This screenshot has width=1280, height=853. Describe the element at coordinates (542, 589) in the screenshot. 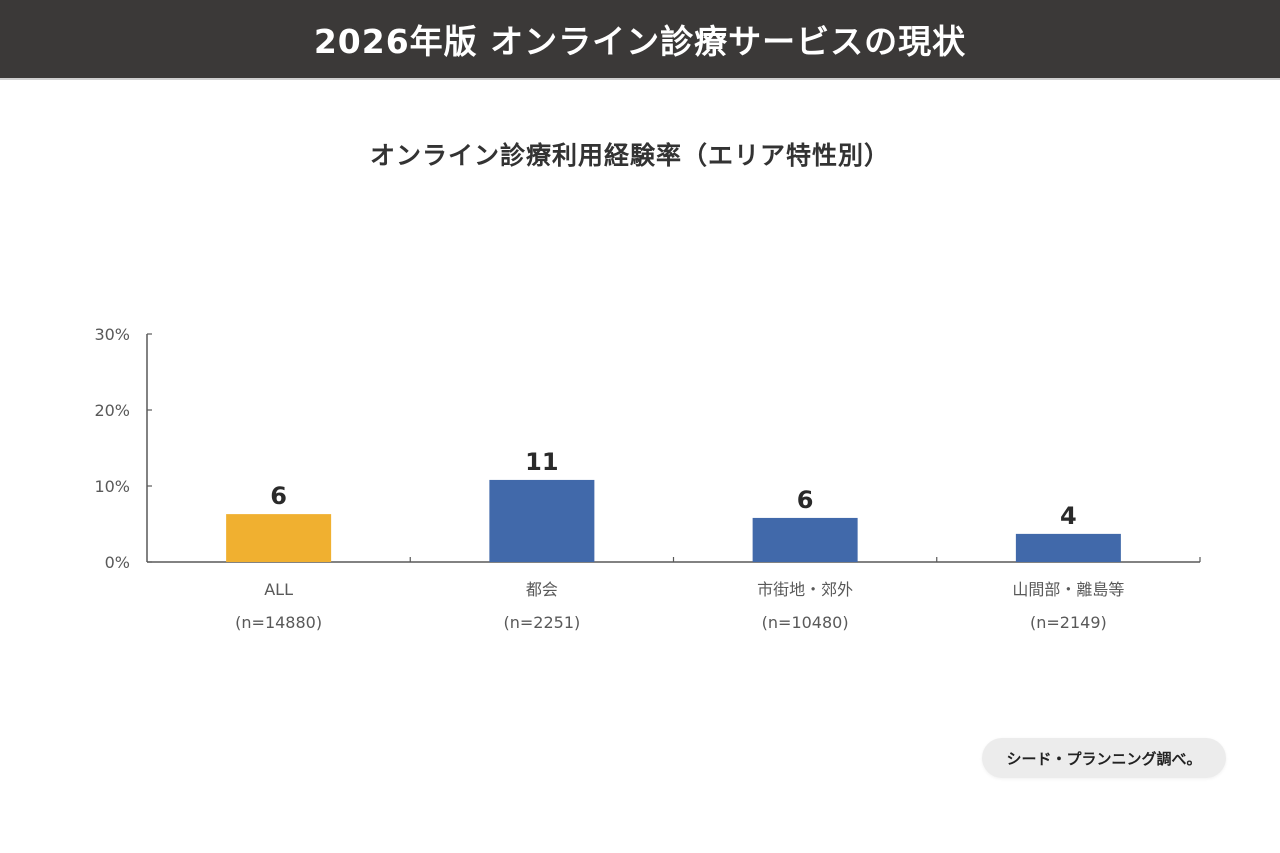

I see `x-tick-label: 都会` at that location.